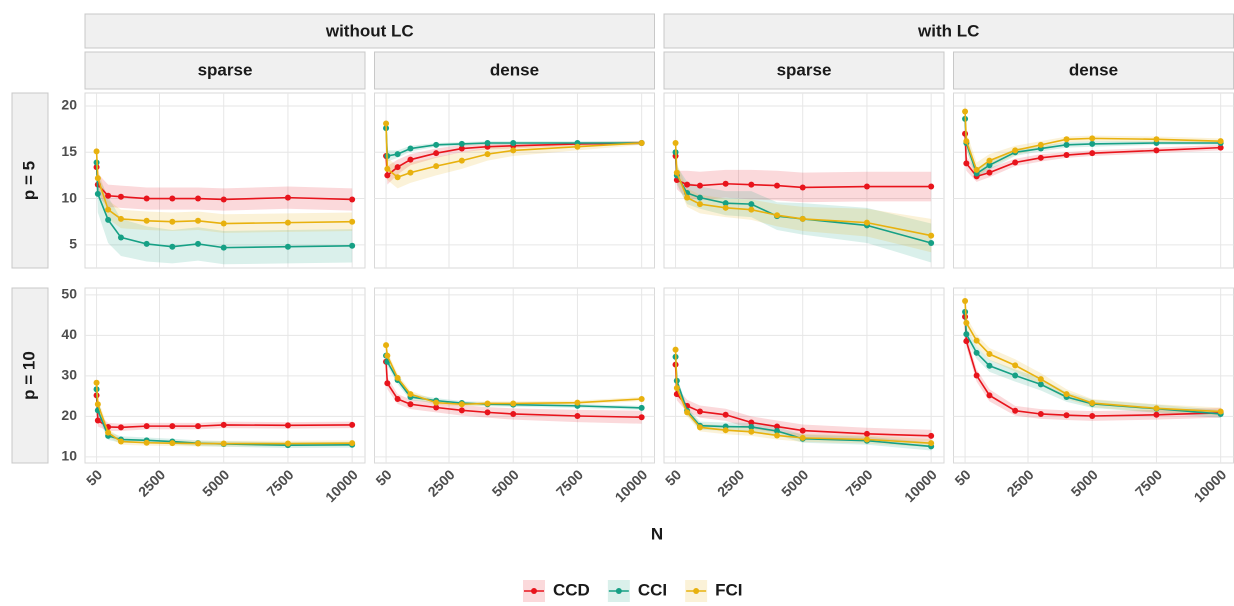 The height and width of the screenshot is (606, 1234). Describe the element at coordinates (69, 294) in the screenshot. I see `y-tick-label: 50` at that location.